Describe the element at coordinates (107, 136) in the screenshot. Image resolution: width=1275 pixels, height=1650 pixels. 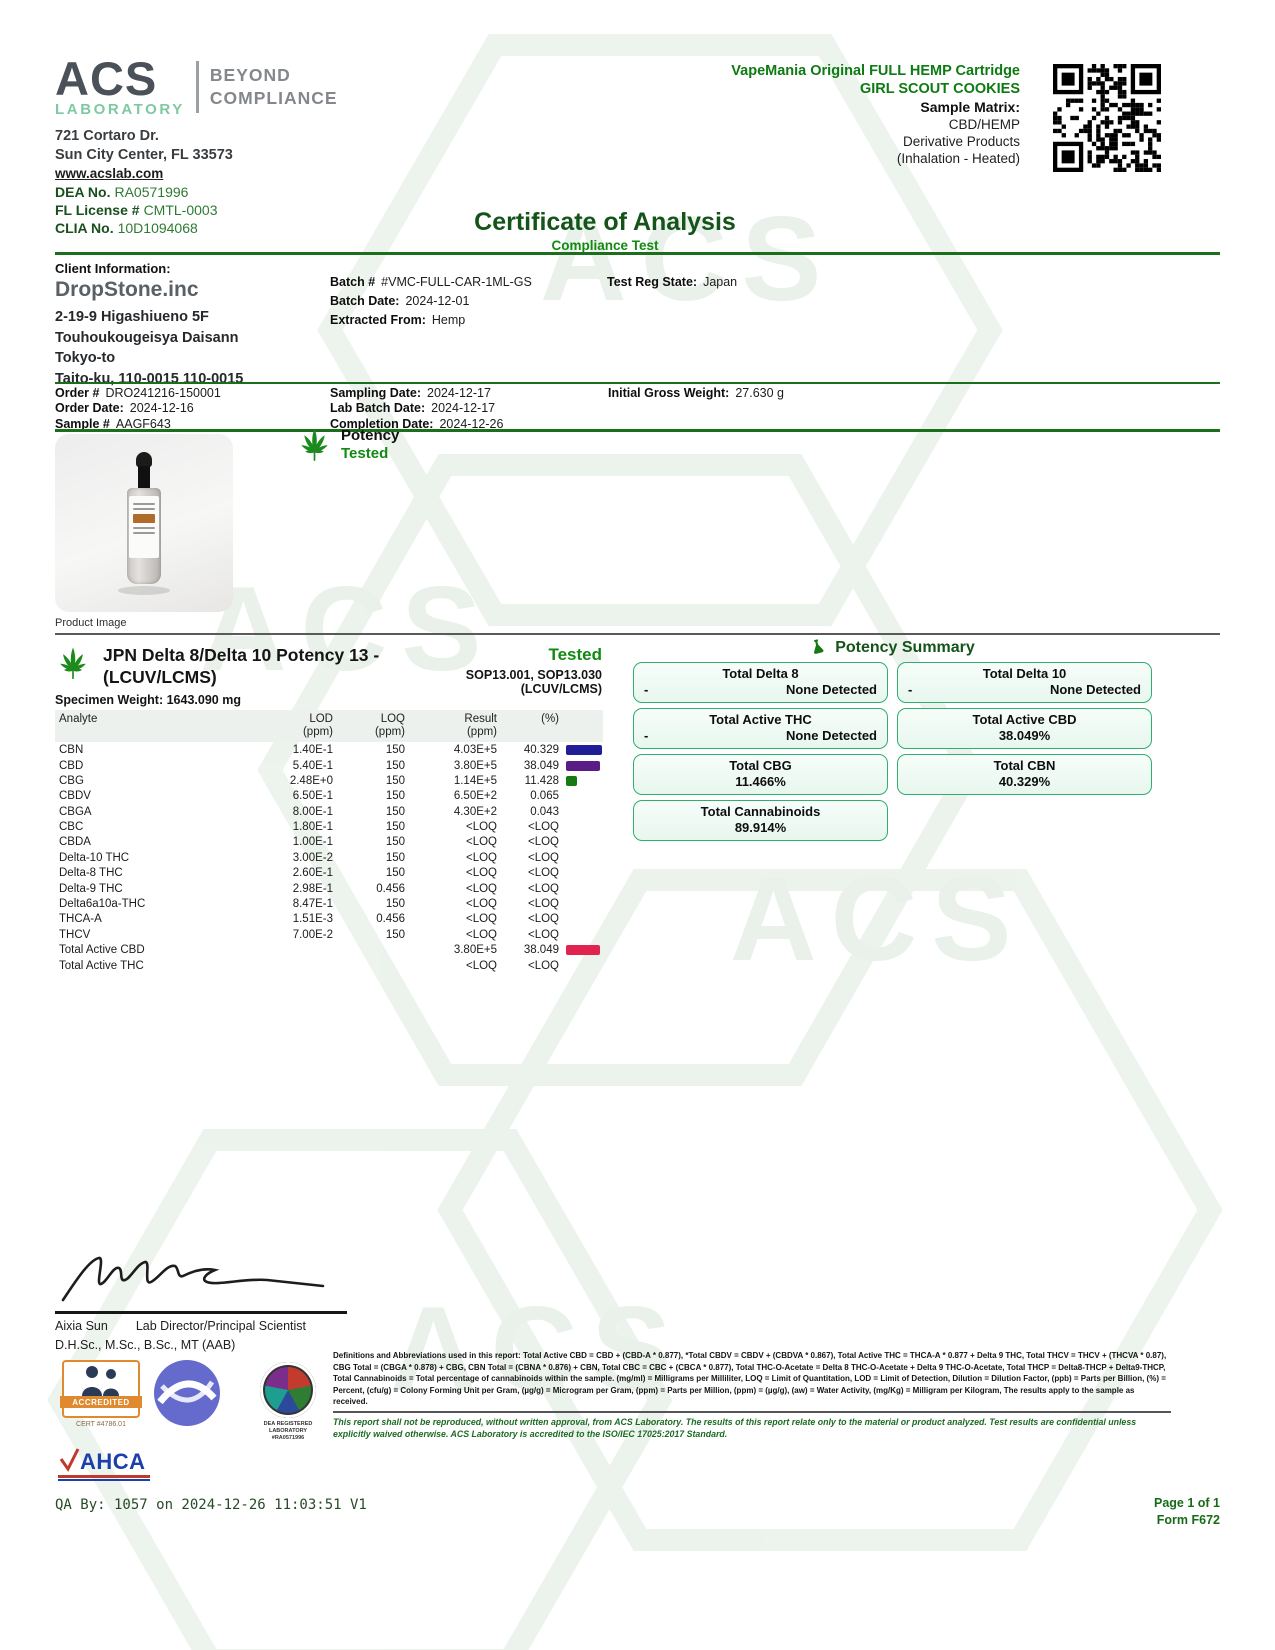
I see `lab-street: 721 Cortaro Dr.` at that location.